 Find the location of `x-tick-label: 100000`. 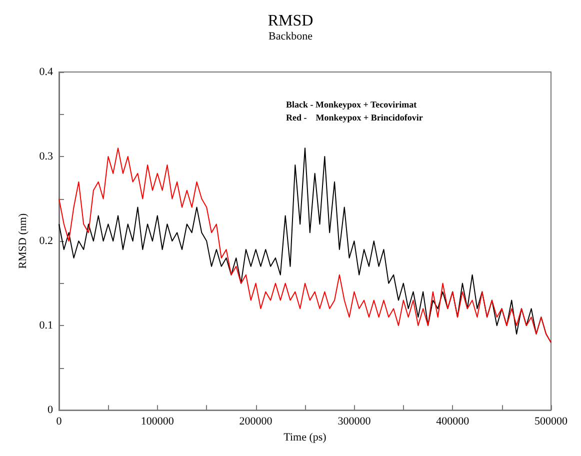

x-tick-label: 100000 is located at coordinates (157, 422).